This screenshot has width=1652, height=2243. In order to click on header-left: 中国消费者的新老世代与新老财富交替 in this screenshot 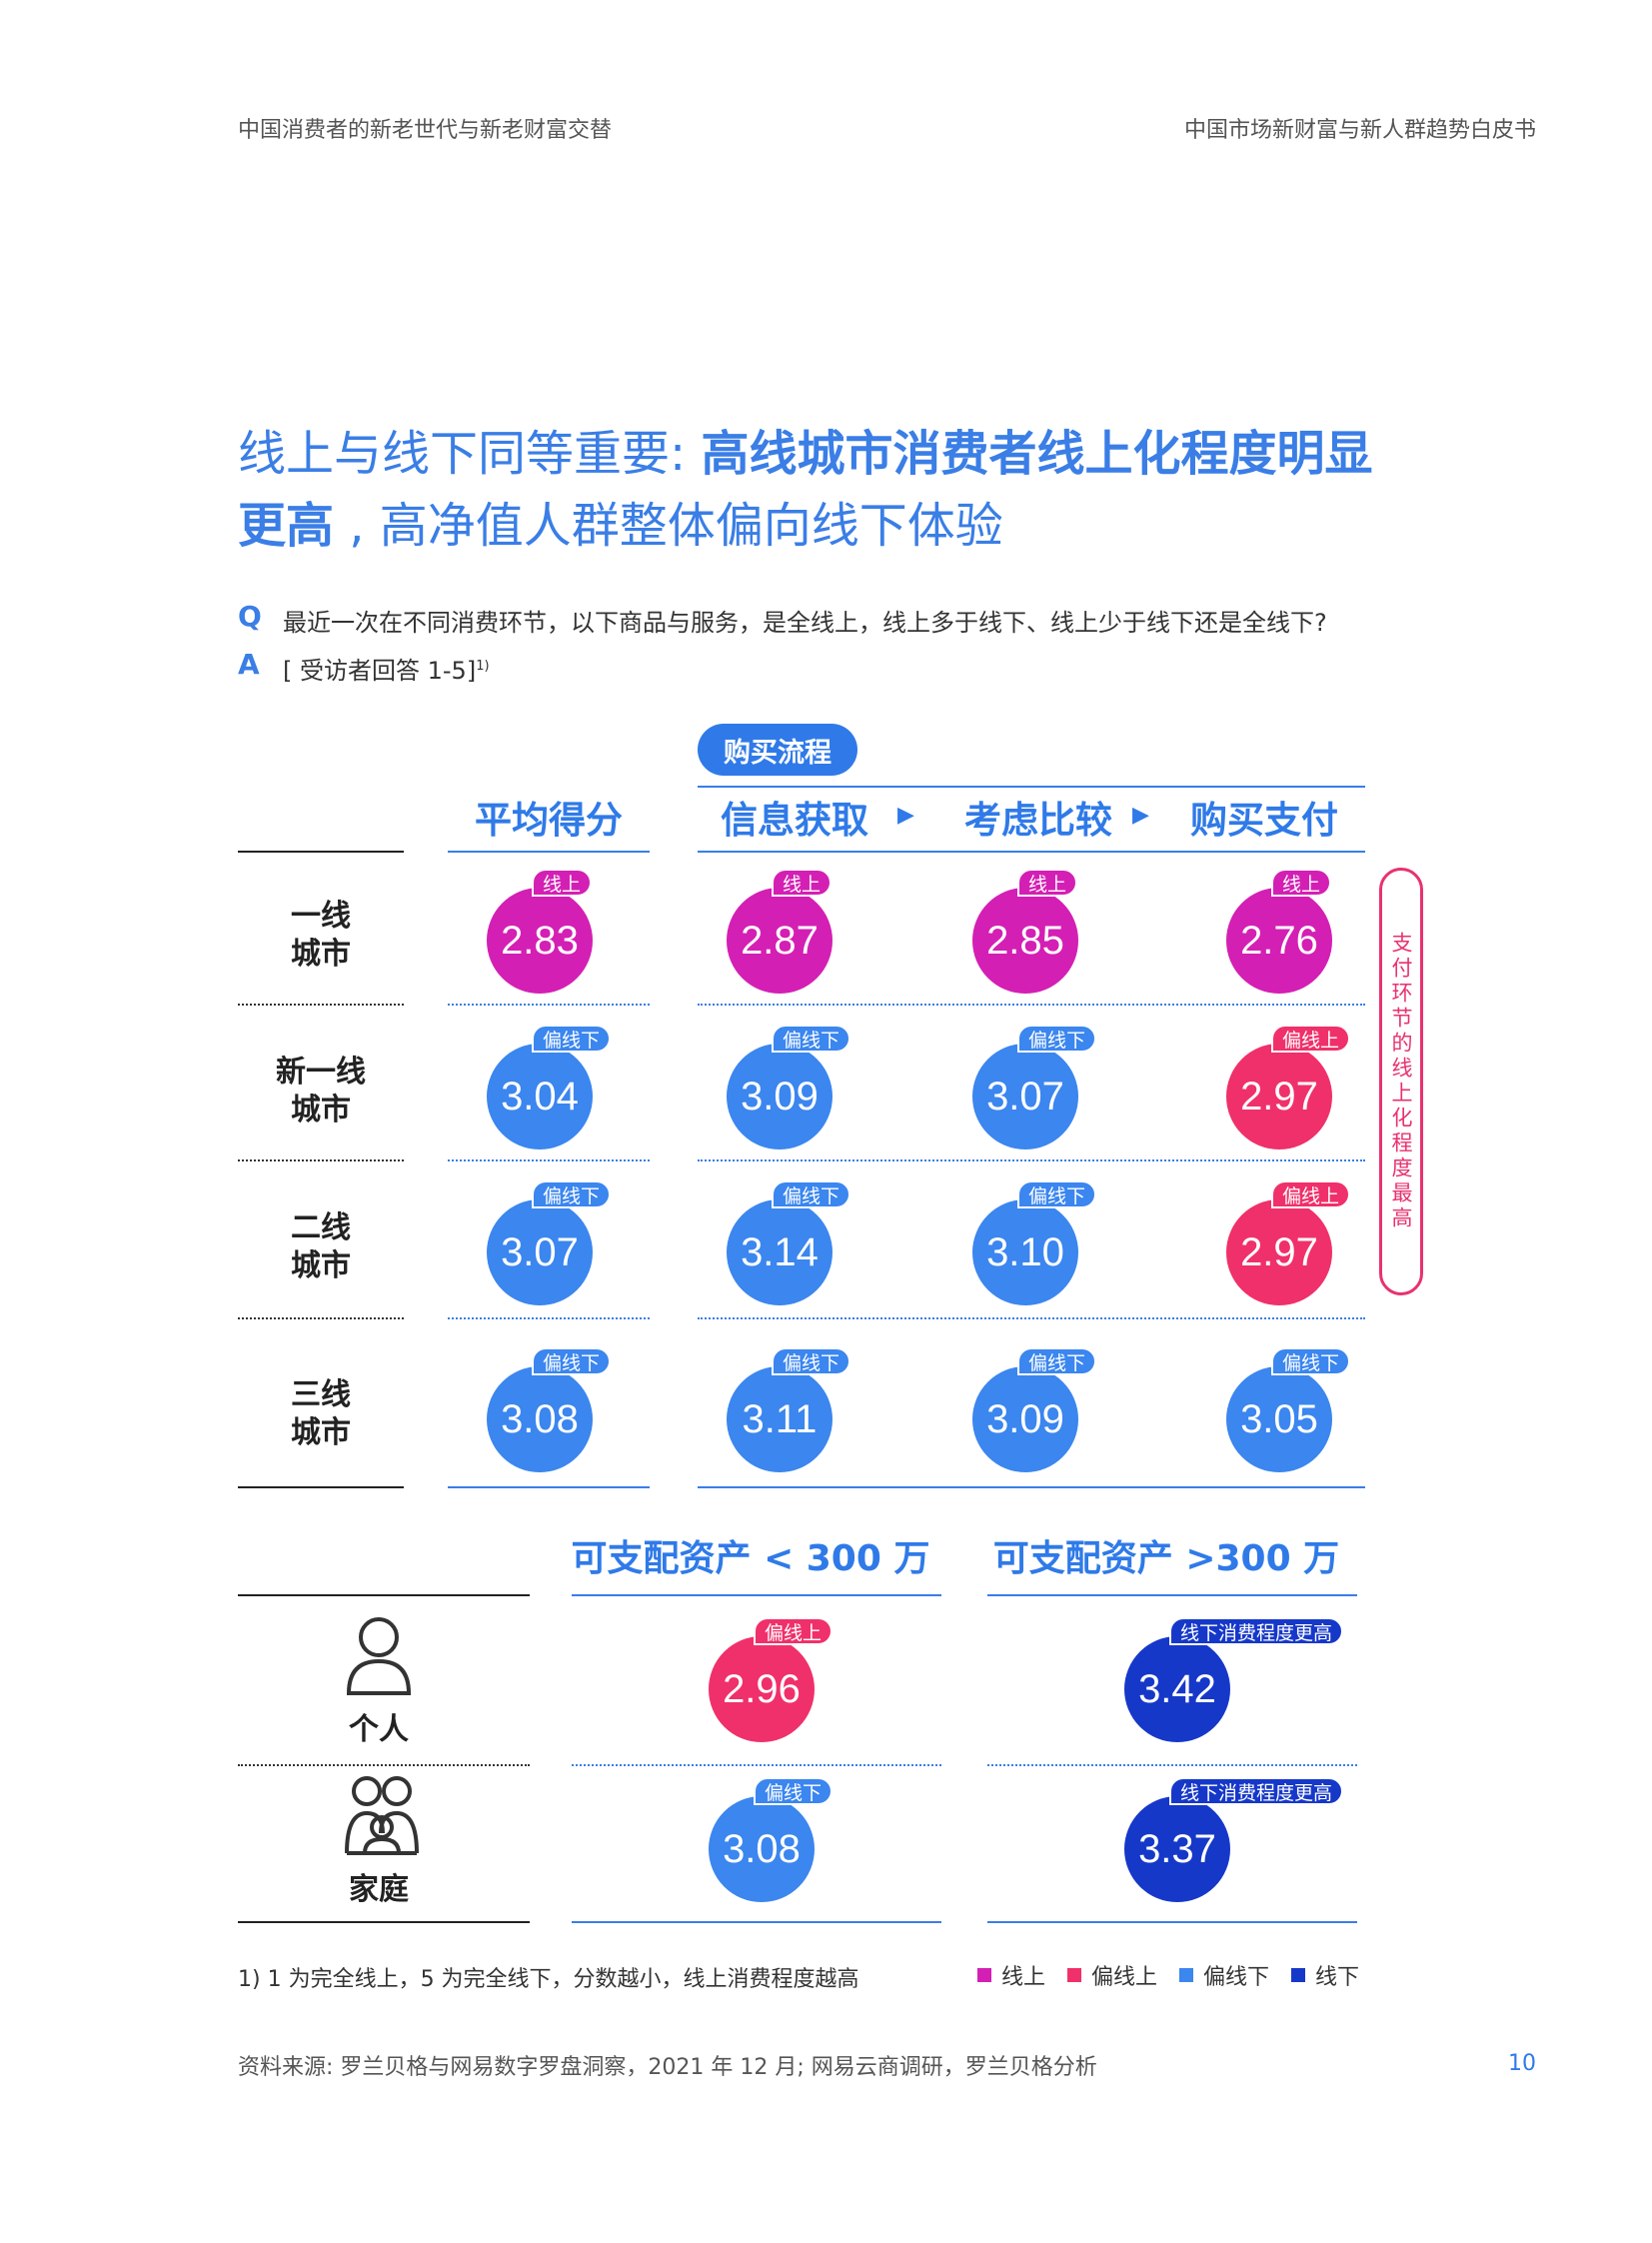, I will do `click(425, 130)`.